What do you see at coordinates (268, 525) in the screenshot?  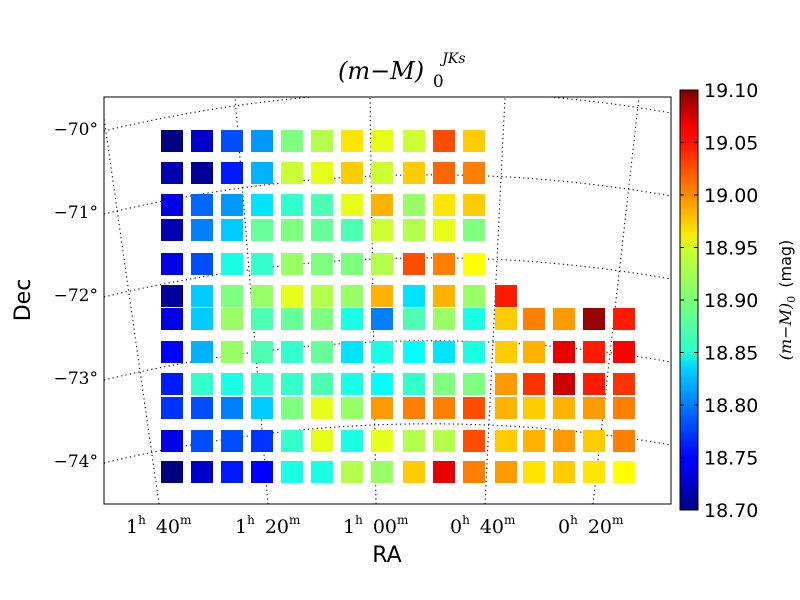 I see `ra-tick-label: 1h 20m` at bounding box center [268, 525].